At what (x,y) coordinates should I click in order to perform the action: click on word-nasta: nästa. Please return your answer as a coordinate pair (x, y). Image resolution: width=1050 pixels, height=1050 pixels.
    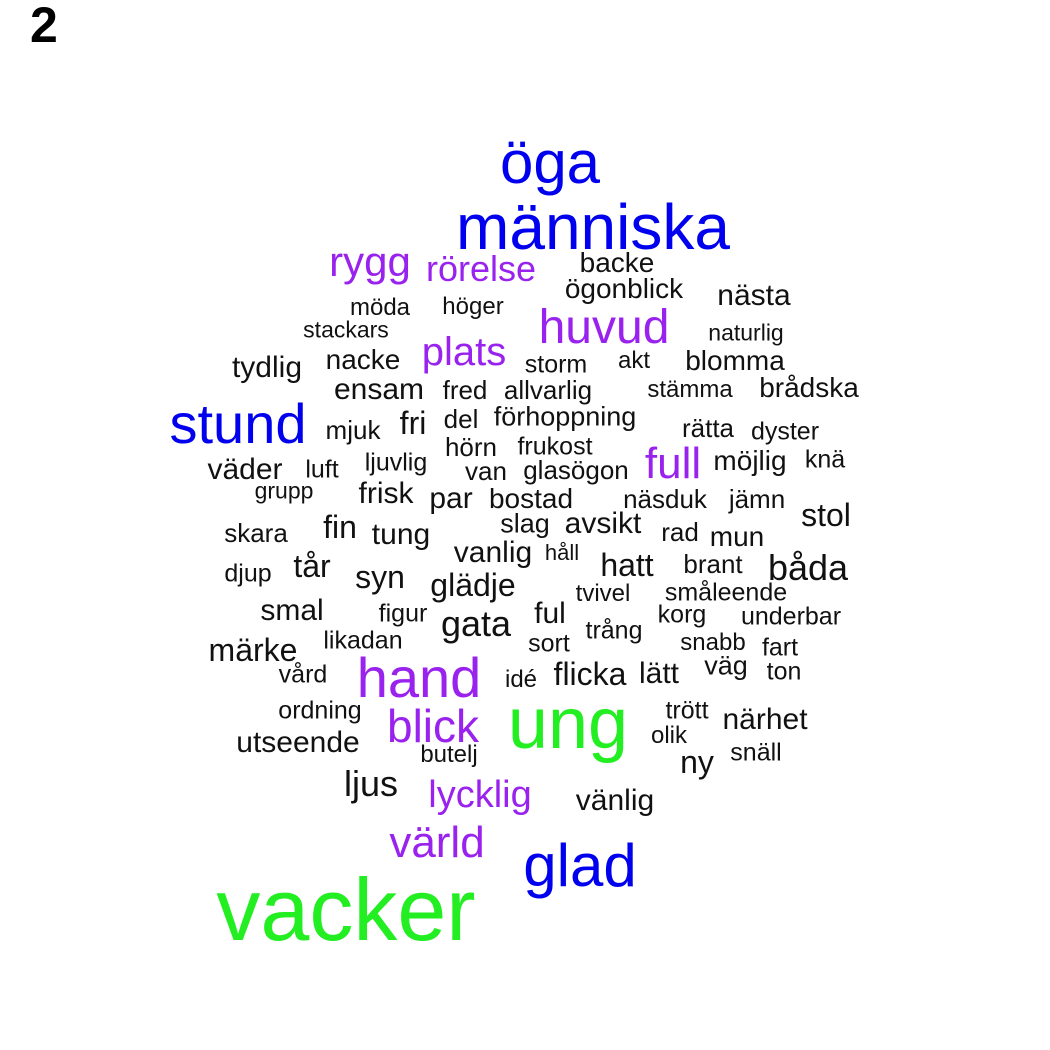
    Looking at the image, I should click on (754, 295).